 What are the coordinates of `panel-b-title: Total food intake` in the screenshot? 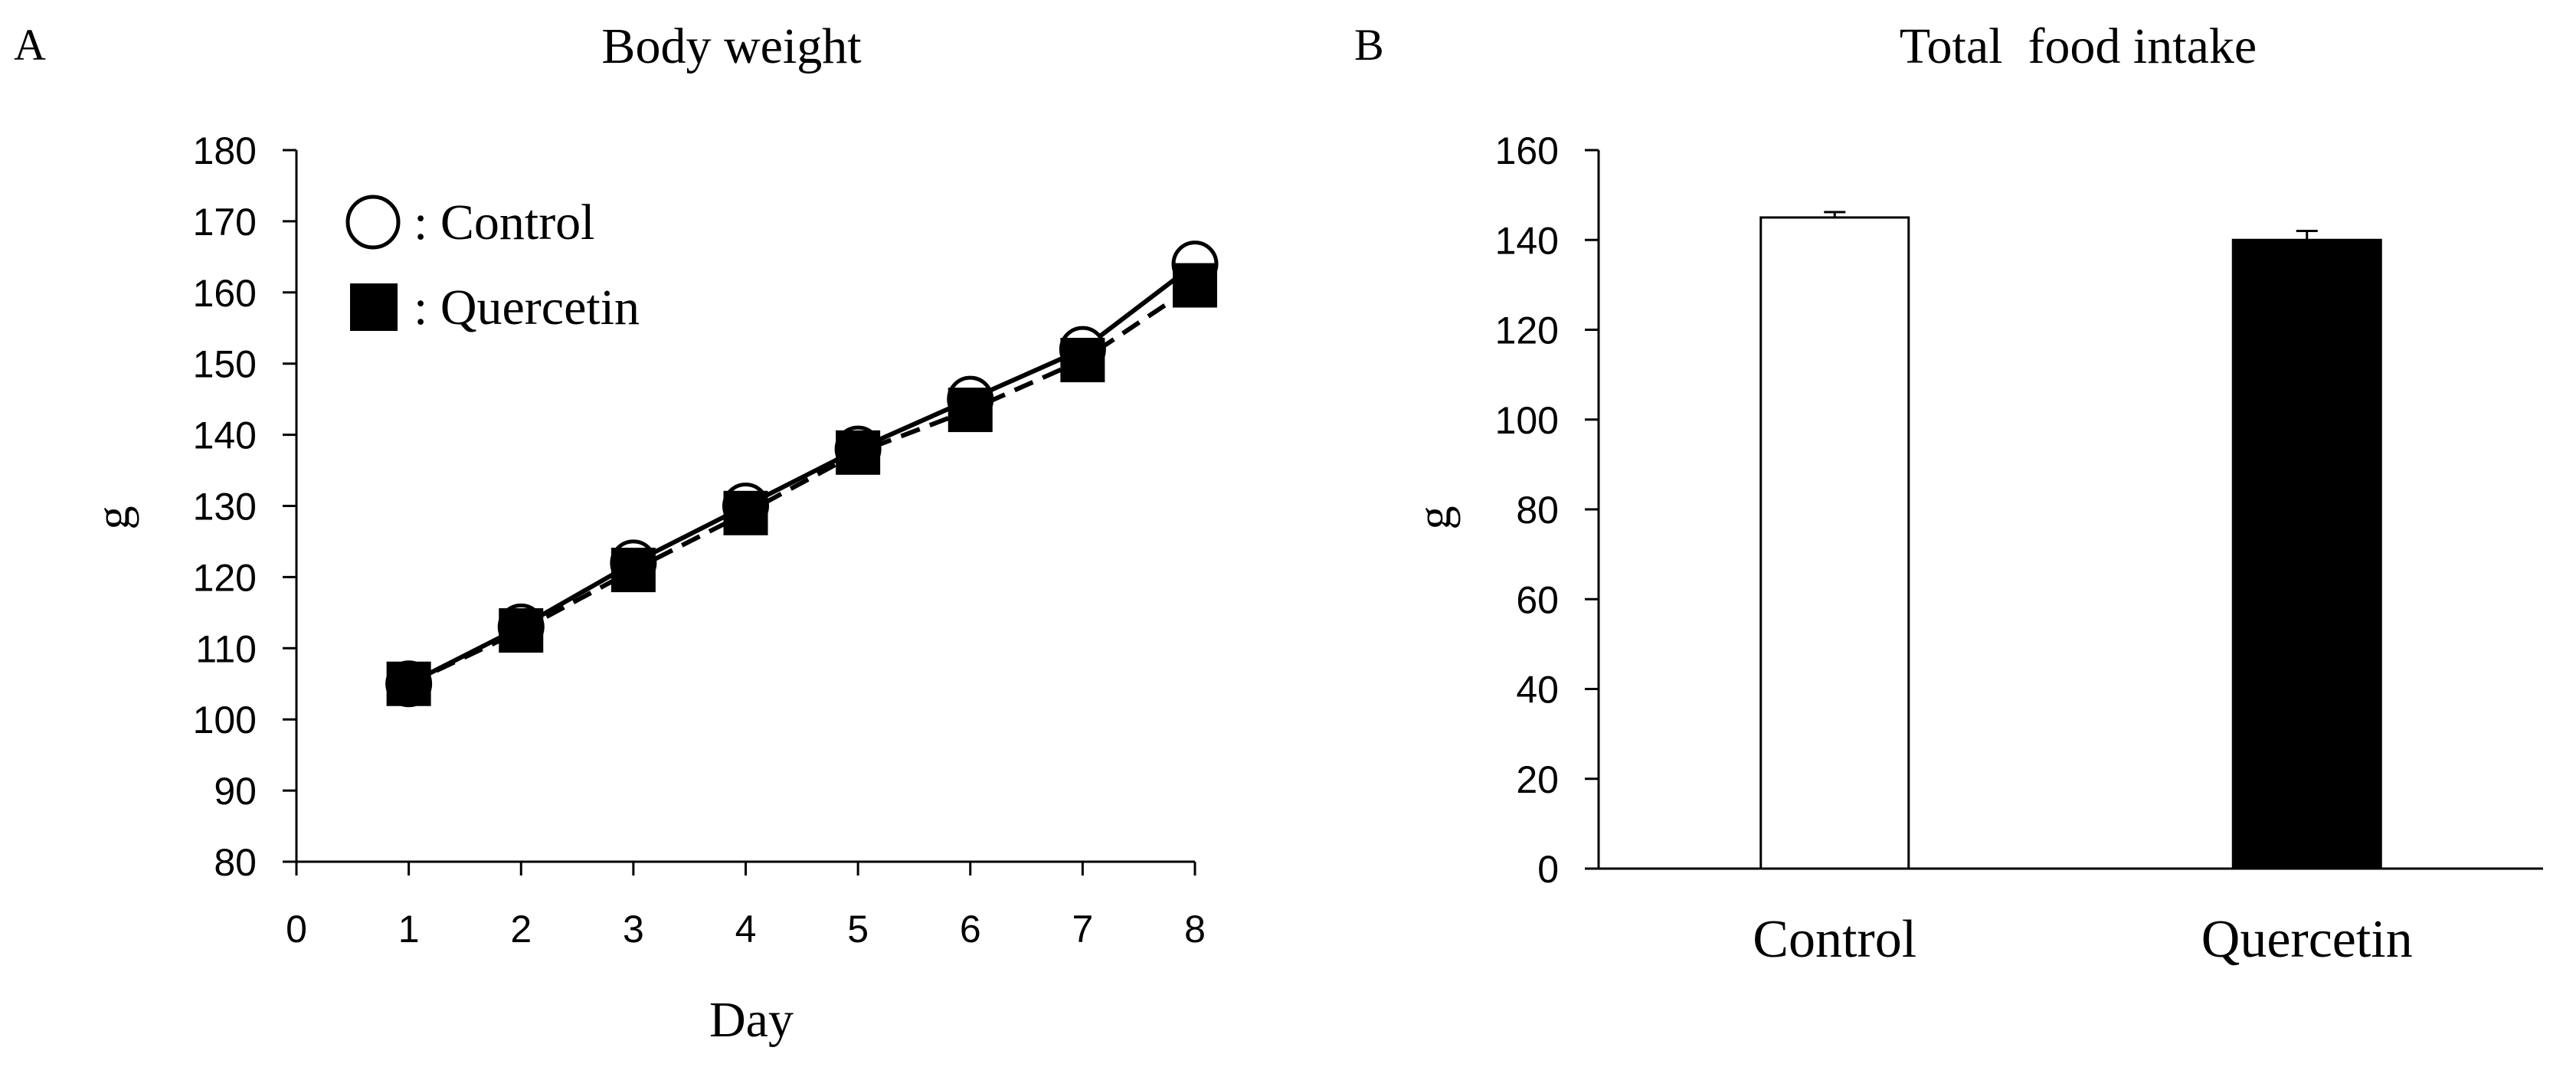 It's located at (2078, 46).